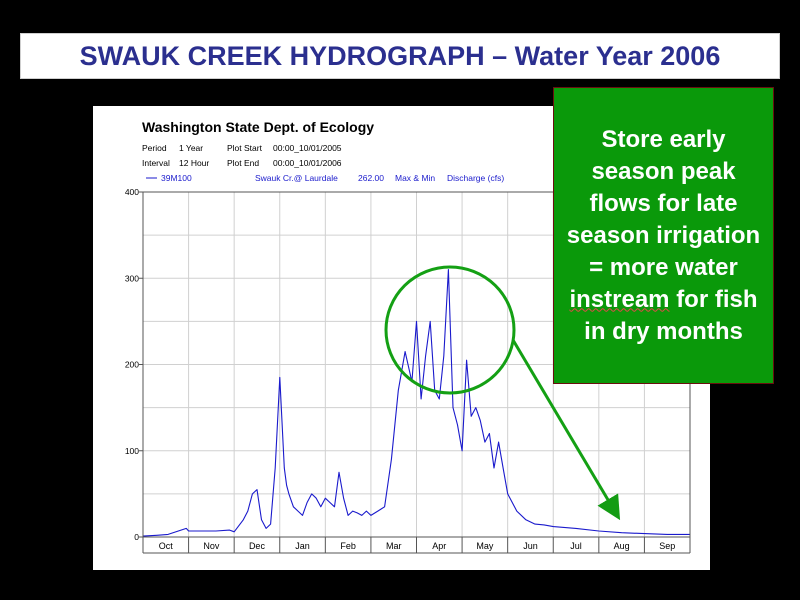 This screenshot has height=600, width=800. I want to click on plot-end-label: Plot End, so click(243, 163).